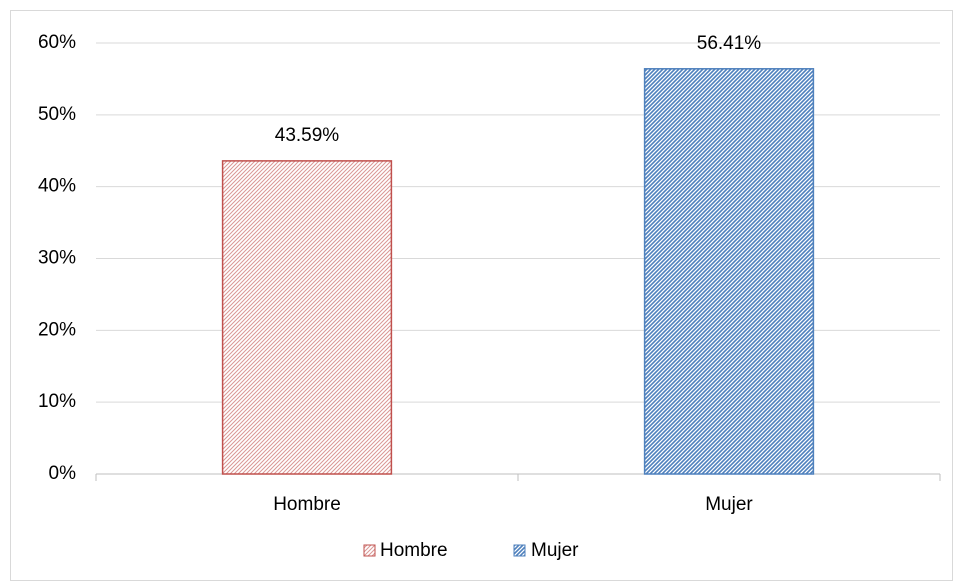  What do you see at coordinates (555, 550) in the screenshot?
I see `legend-label: Mujer` at bounding box center [555, 550].